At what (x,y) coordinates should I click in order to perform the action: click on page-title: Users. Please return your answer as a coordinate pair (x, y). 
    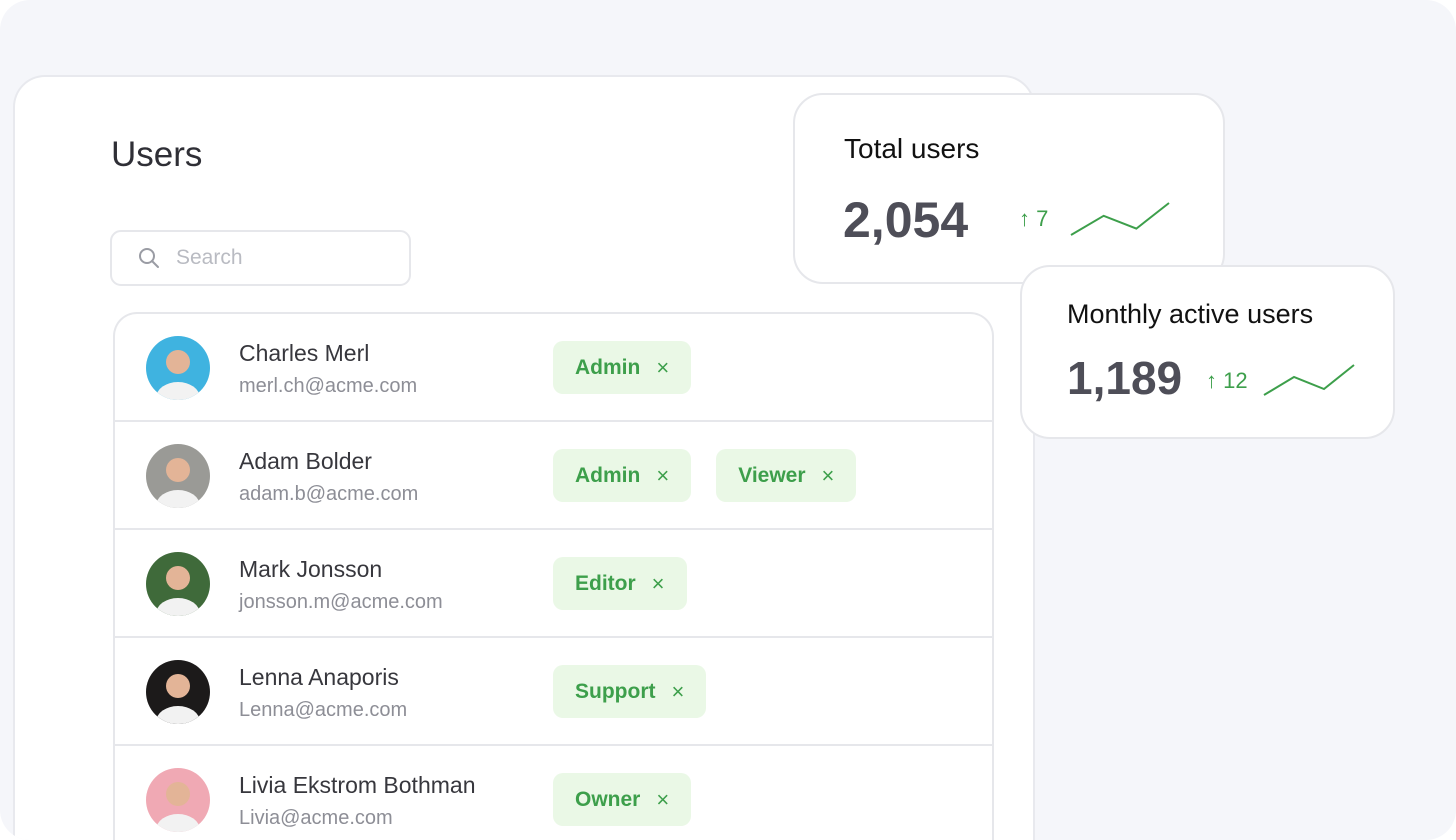
    Looking at the image, I should click on (157, 154).